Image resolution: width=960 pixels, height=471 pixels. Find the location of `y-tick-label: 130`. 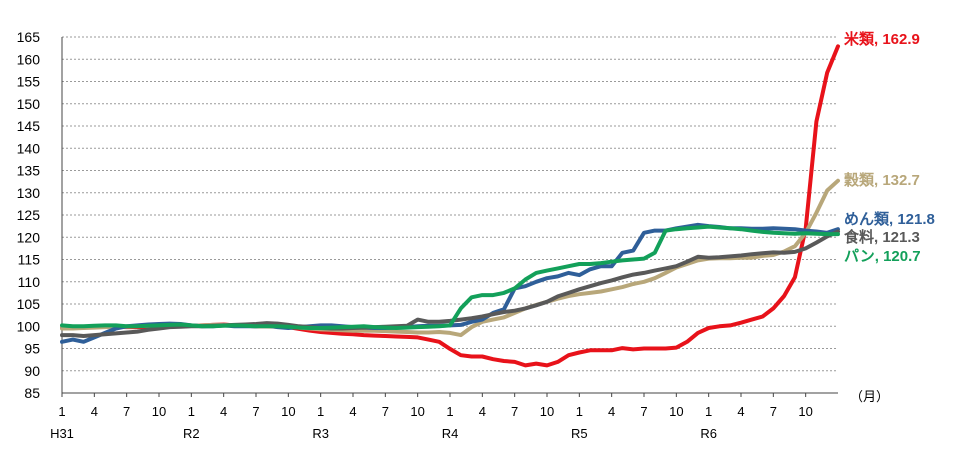

y-tick-label: 130 is located at coordinates (29, 193).